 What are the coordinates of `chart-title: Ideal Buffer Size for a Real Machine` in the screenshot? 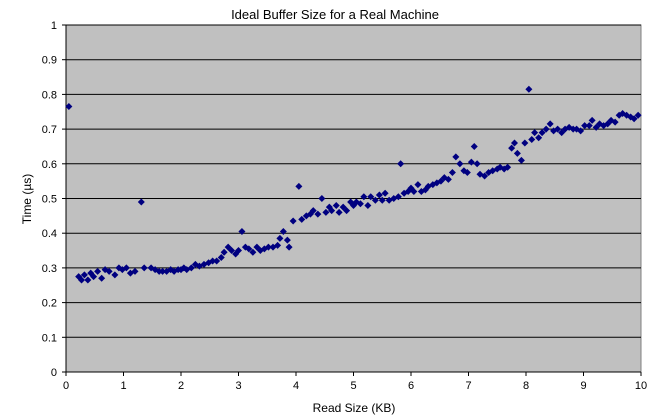 It's located at (335, 14).